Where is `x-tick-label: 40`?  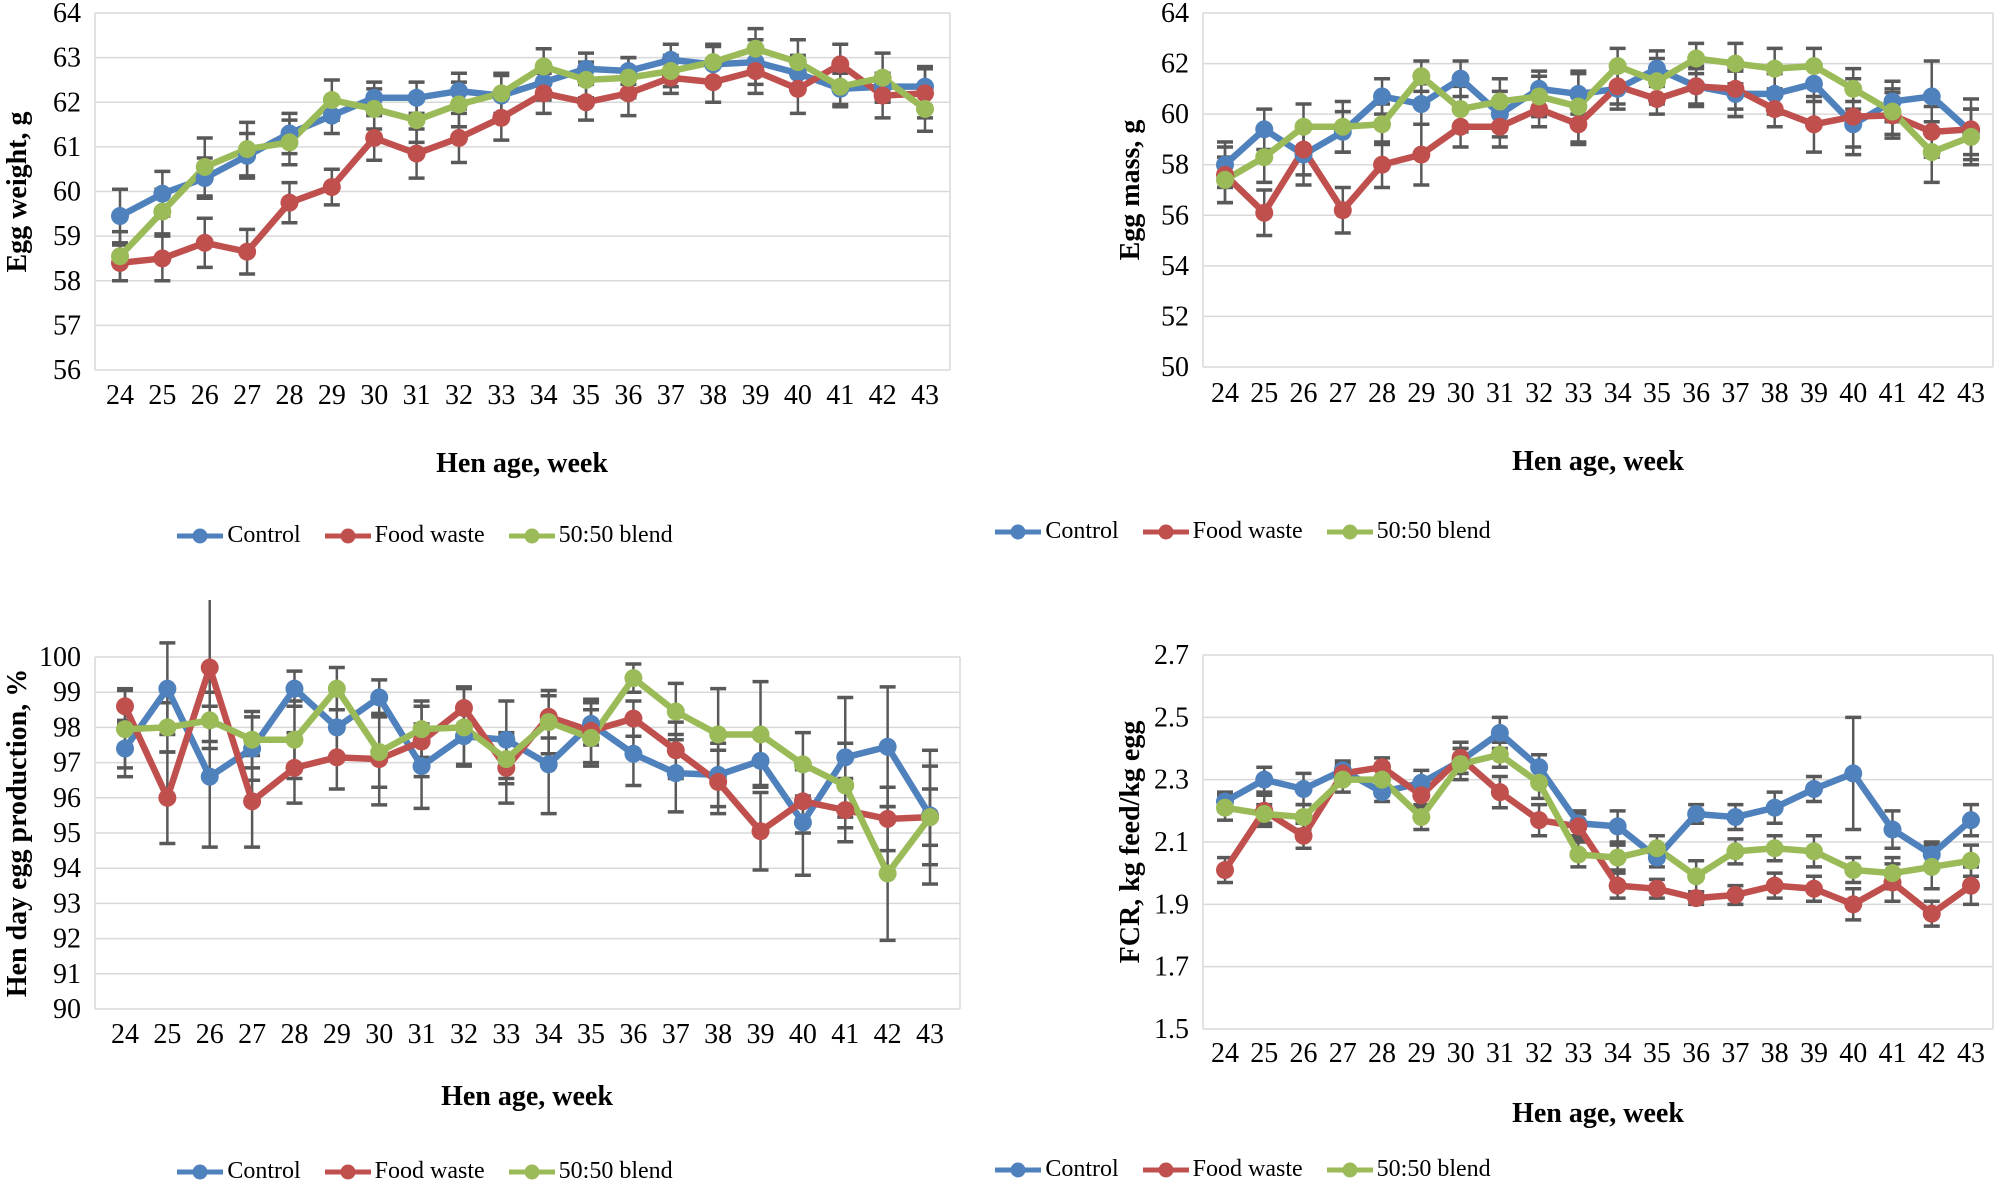
x-tick-label: 40 is located at coordinates (1853, 1053).